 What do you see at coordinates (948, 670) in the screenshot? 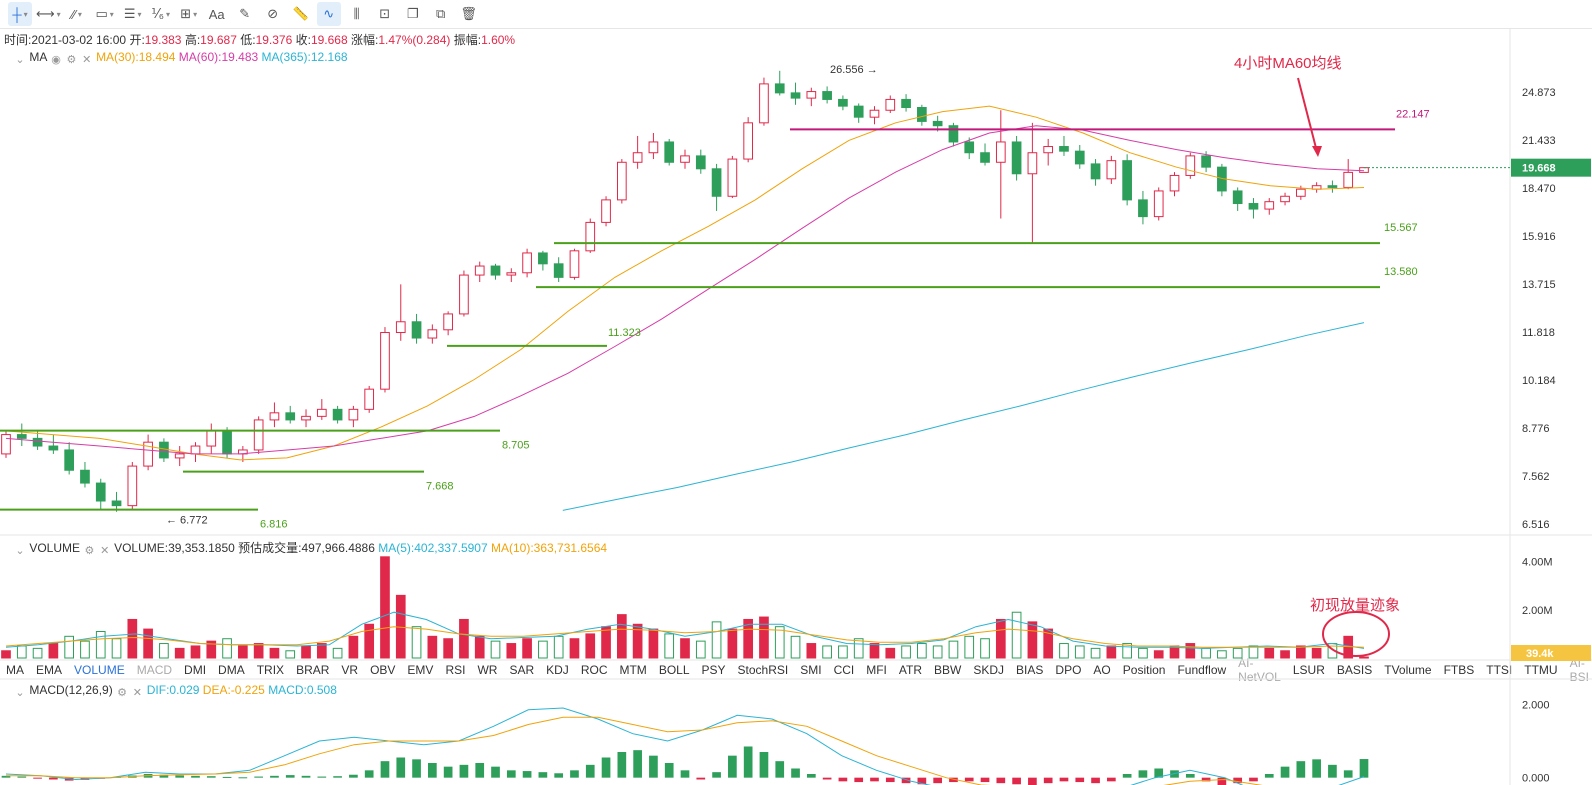
I see `tab-bbw: BBW` at bounding box center [948, 670].